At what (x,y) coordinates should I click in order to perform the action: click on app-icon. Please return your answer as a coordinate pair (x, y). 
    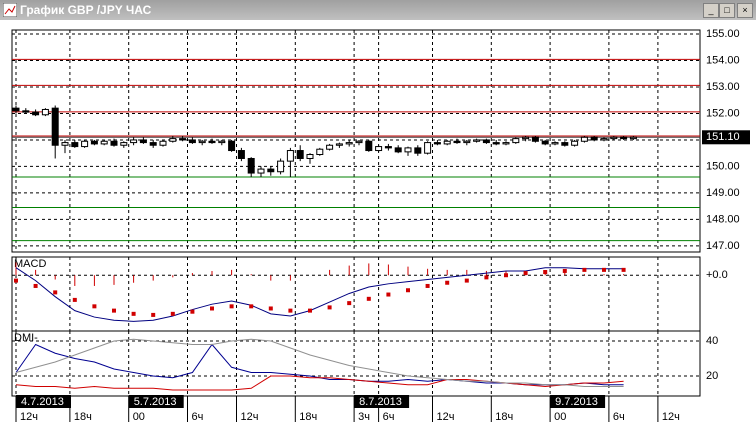
    Looking at the image, I should click on (10, 10).